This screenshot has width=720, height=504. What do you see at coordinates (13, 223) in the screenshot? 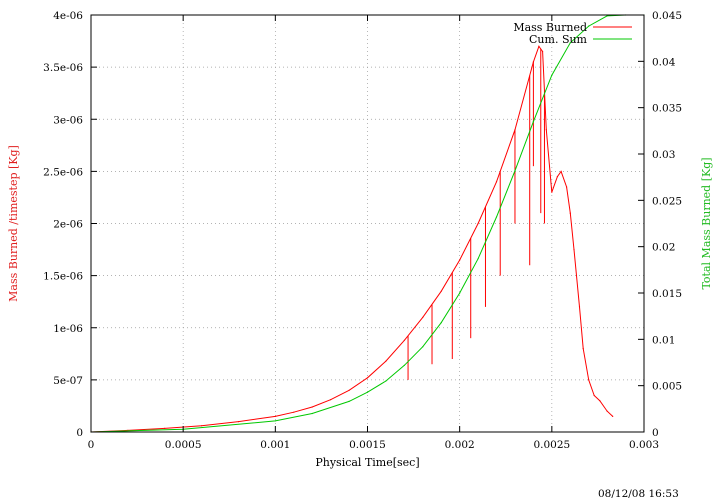
I see `y-axis-title: Mass Burned /timestep [Kg]` at bounding box center [13, 223].